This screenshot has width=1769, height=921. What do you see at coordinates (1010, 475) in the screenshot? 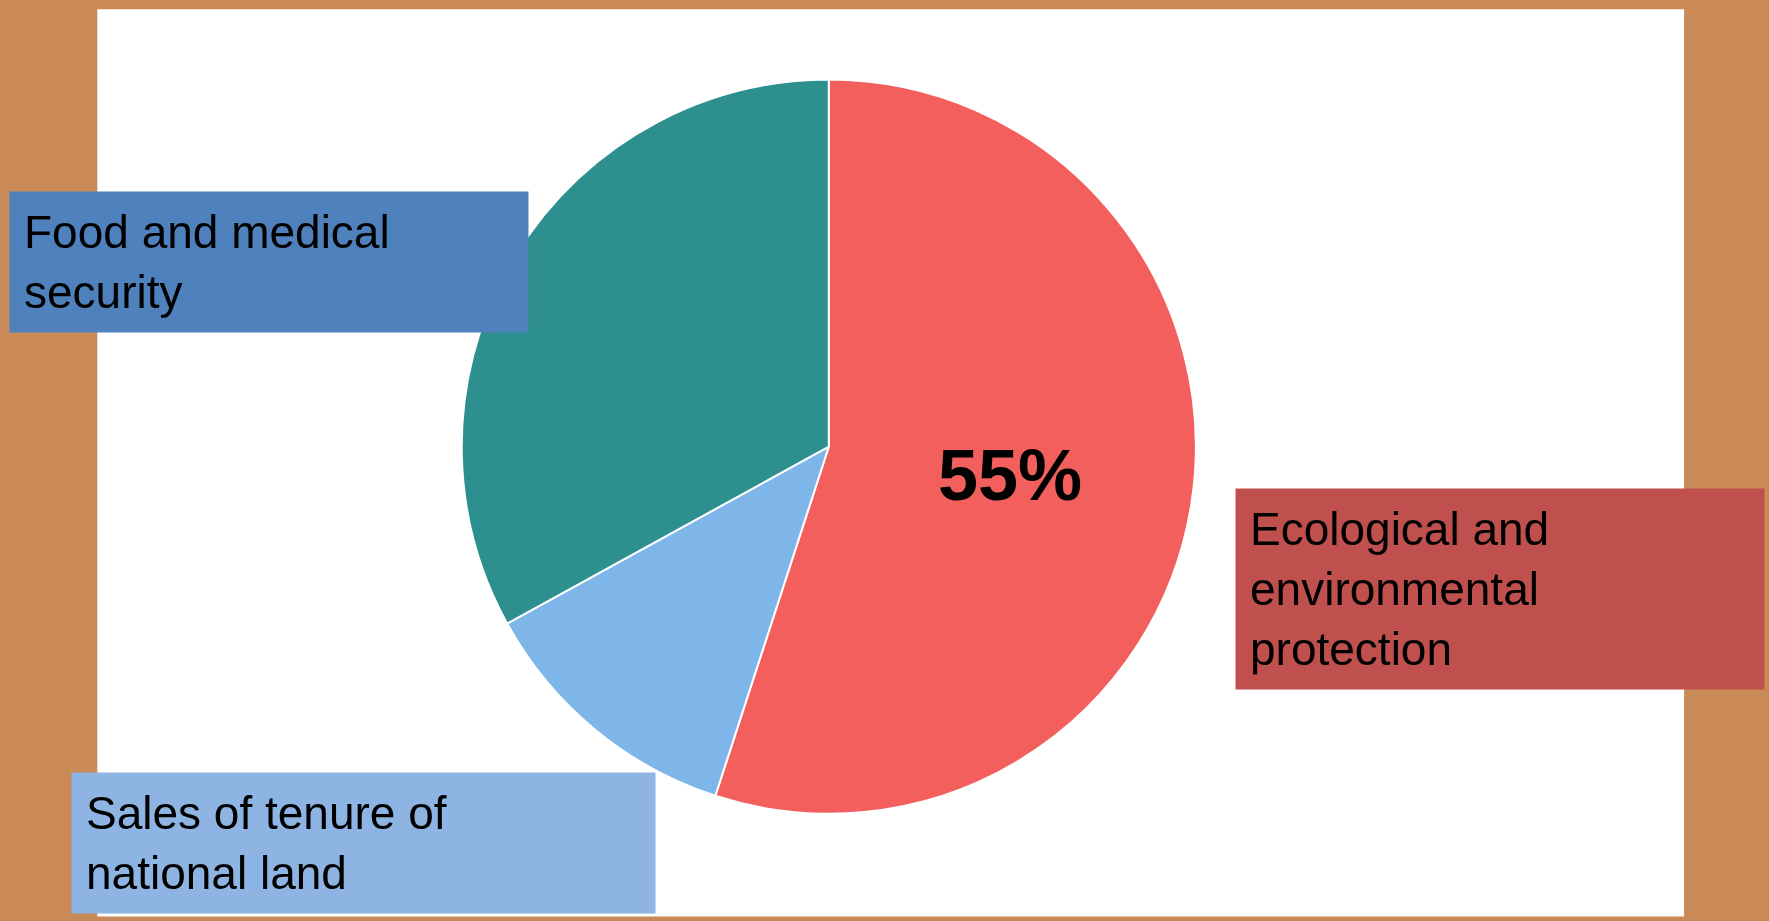
I see `data-label: 55%` at bounding box center [1010, 475].